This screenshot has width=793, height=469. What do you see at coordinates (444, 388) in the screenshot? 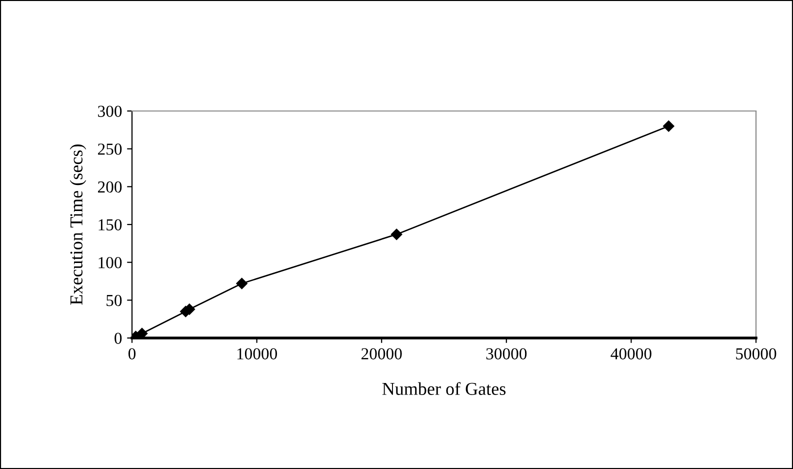
I see `x-axis-title: Number of Gates` at bounding box center [444, 388].